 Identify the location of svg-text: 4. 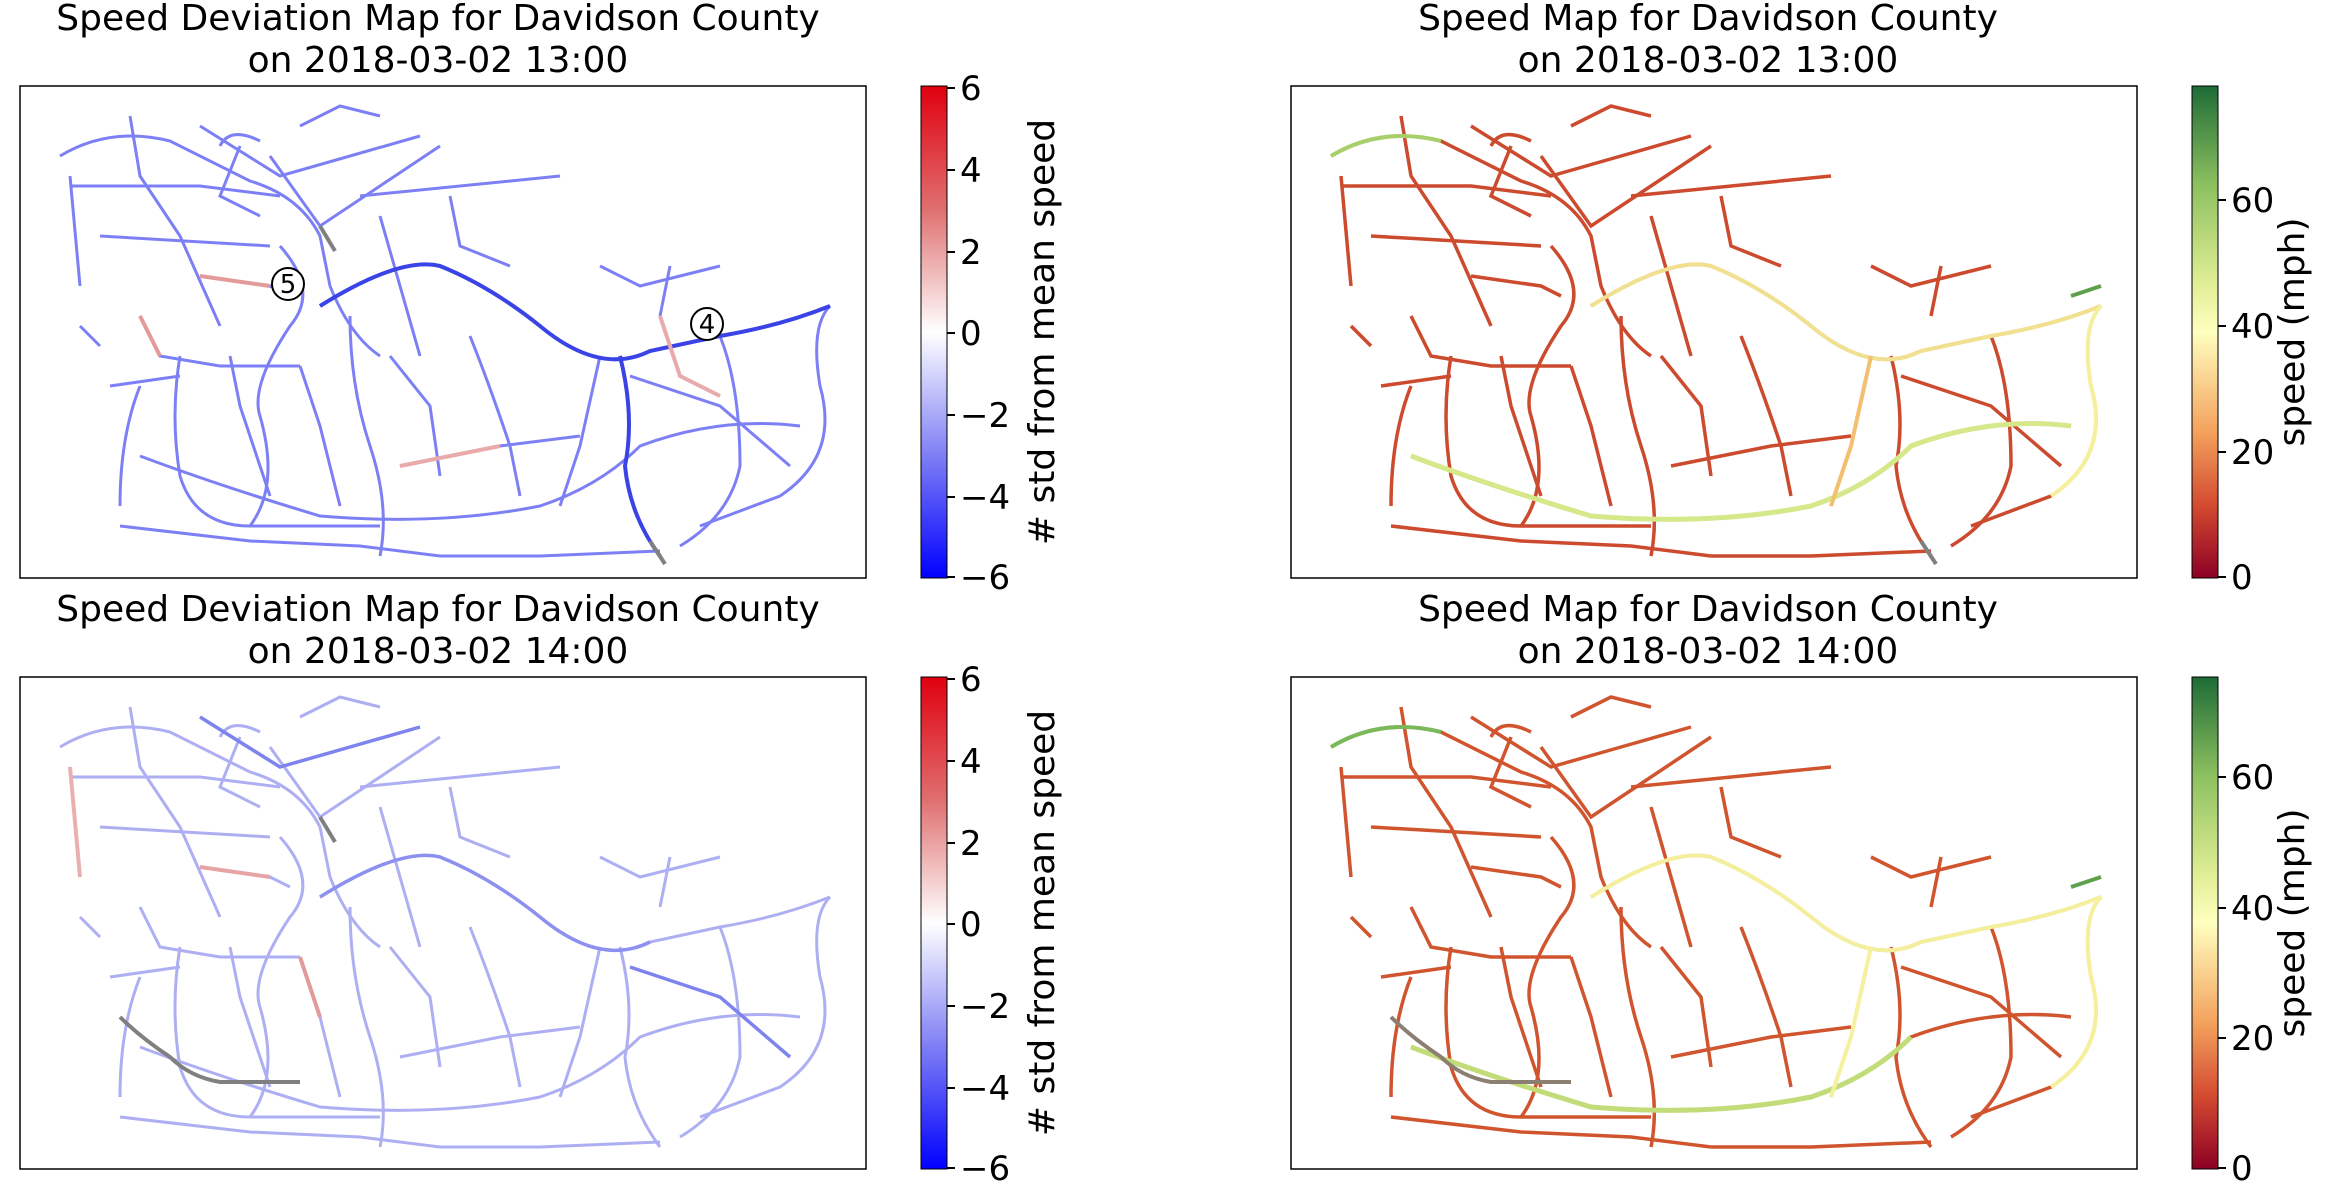
(707, 325).